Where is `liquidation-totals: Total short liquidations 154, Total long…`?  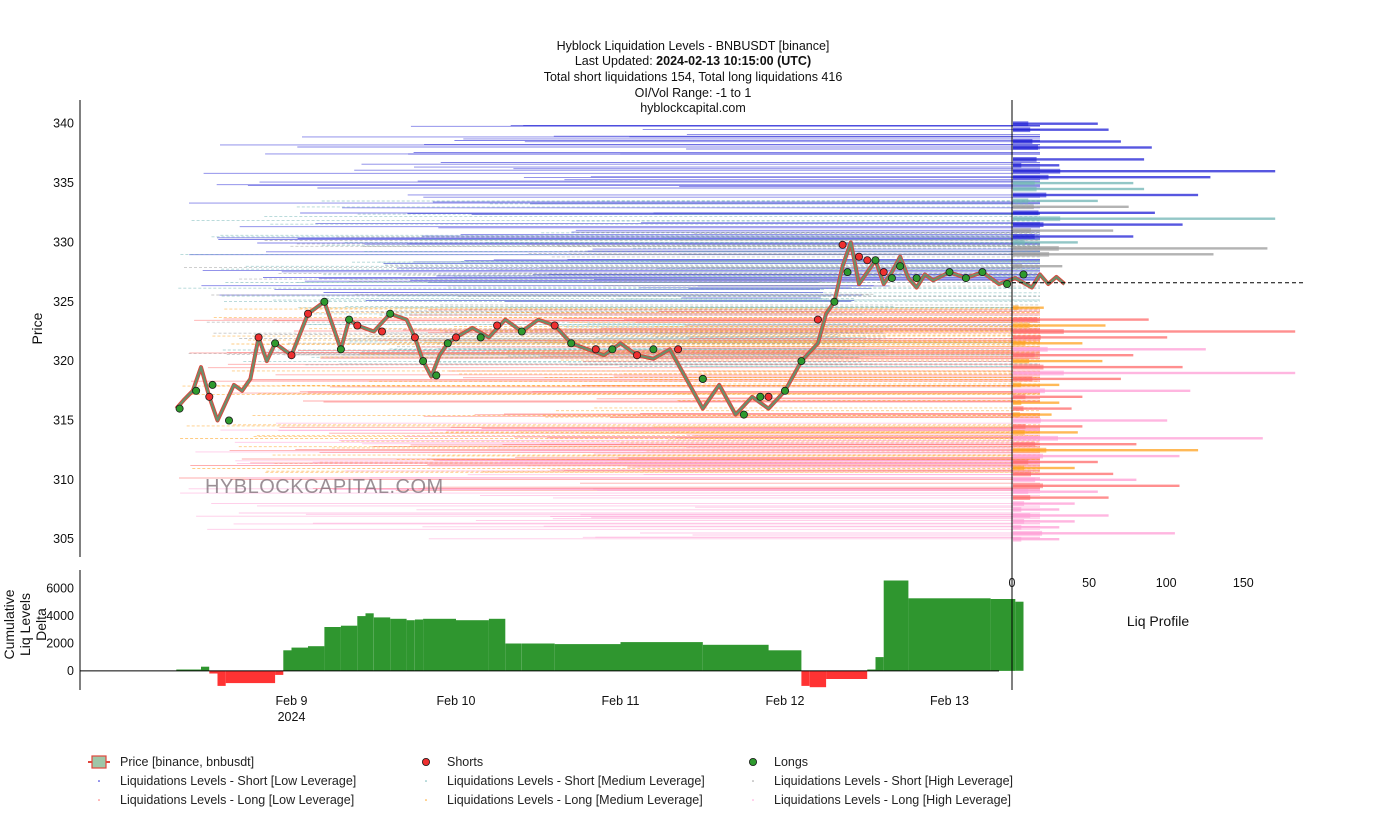
liquidation-totals: Total short liquidations 154, Total long… is located at coordinates (693, 77).